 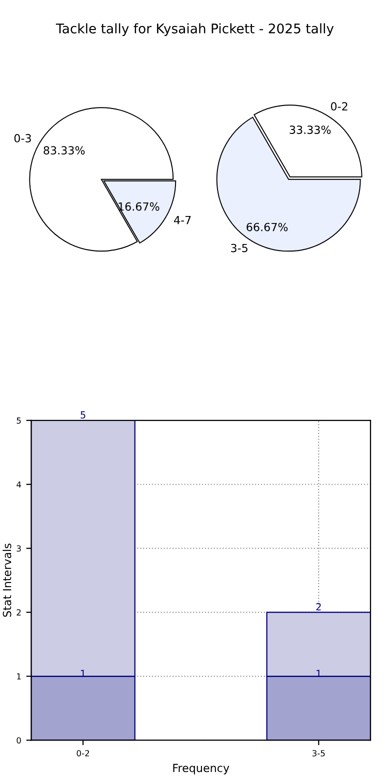 What do you see at coordinates (19, 676) in the screenshot?
I see `y-tick-label: 1` at bounding box center [19, 676].